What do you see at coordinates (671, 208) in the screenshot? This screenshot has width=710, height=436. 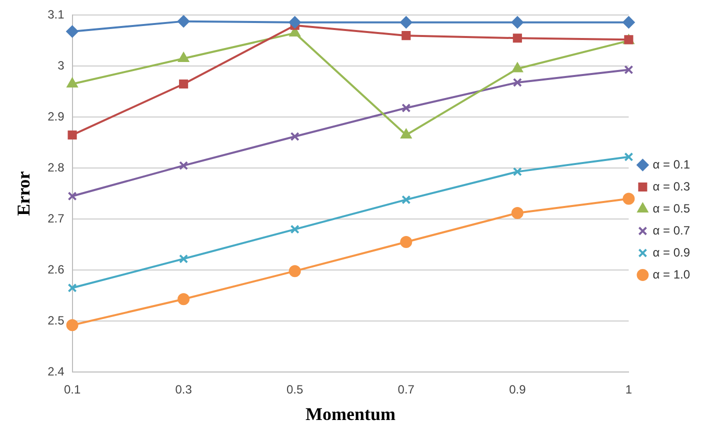 I see `legend-label: α = 0.5` at bounding box center [671, 208].